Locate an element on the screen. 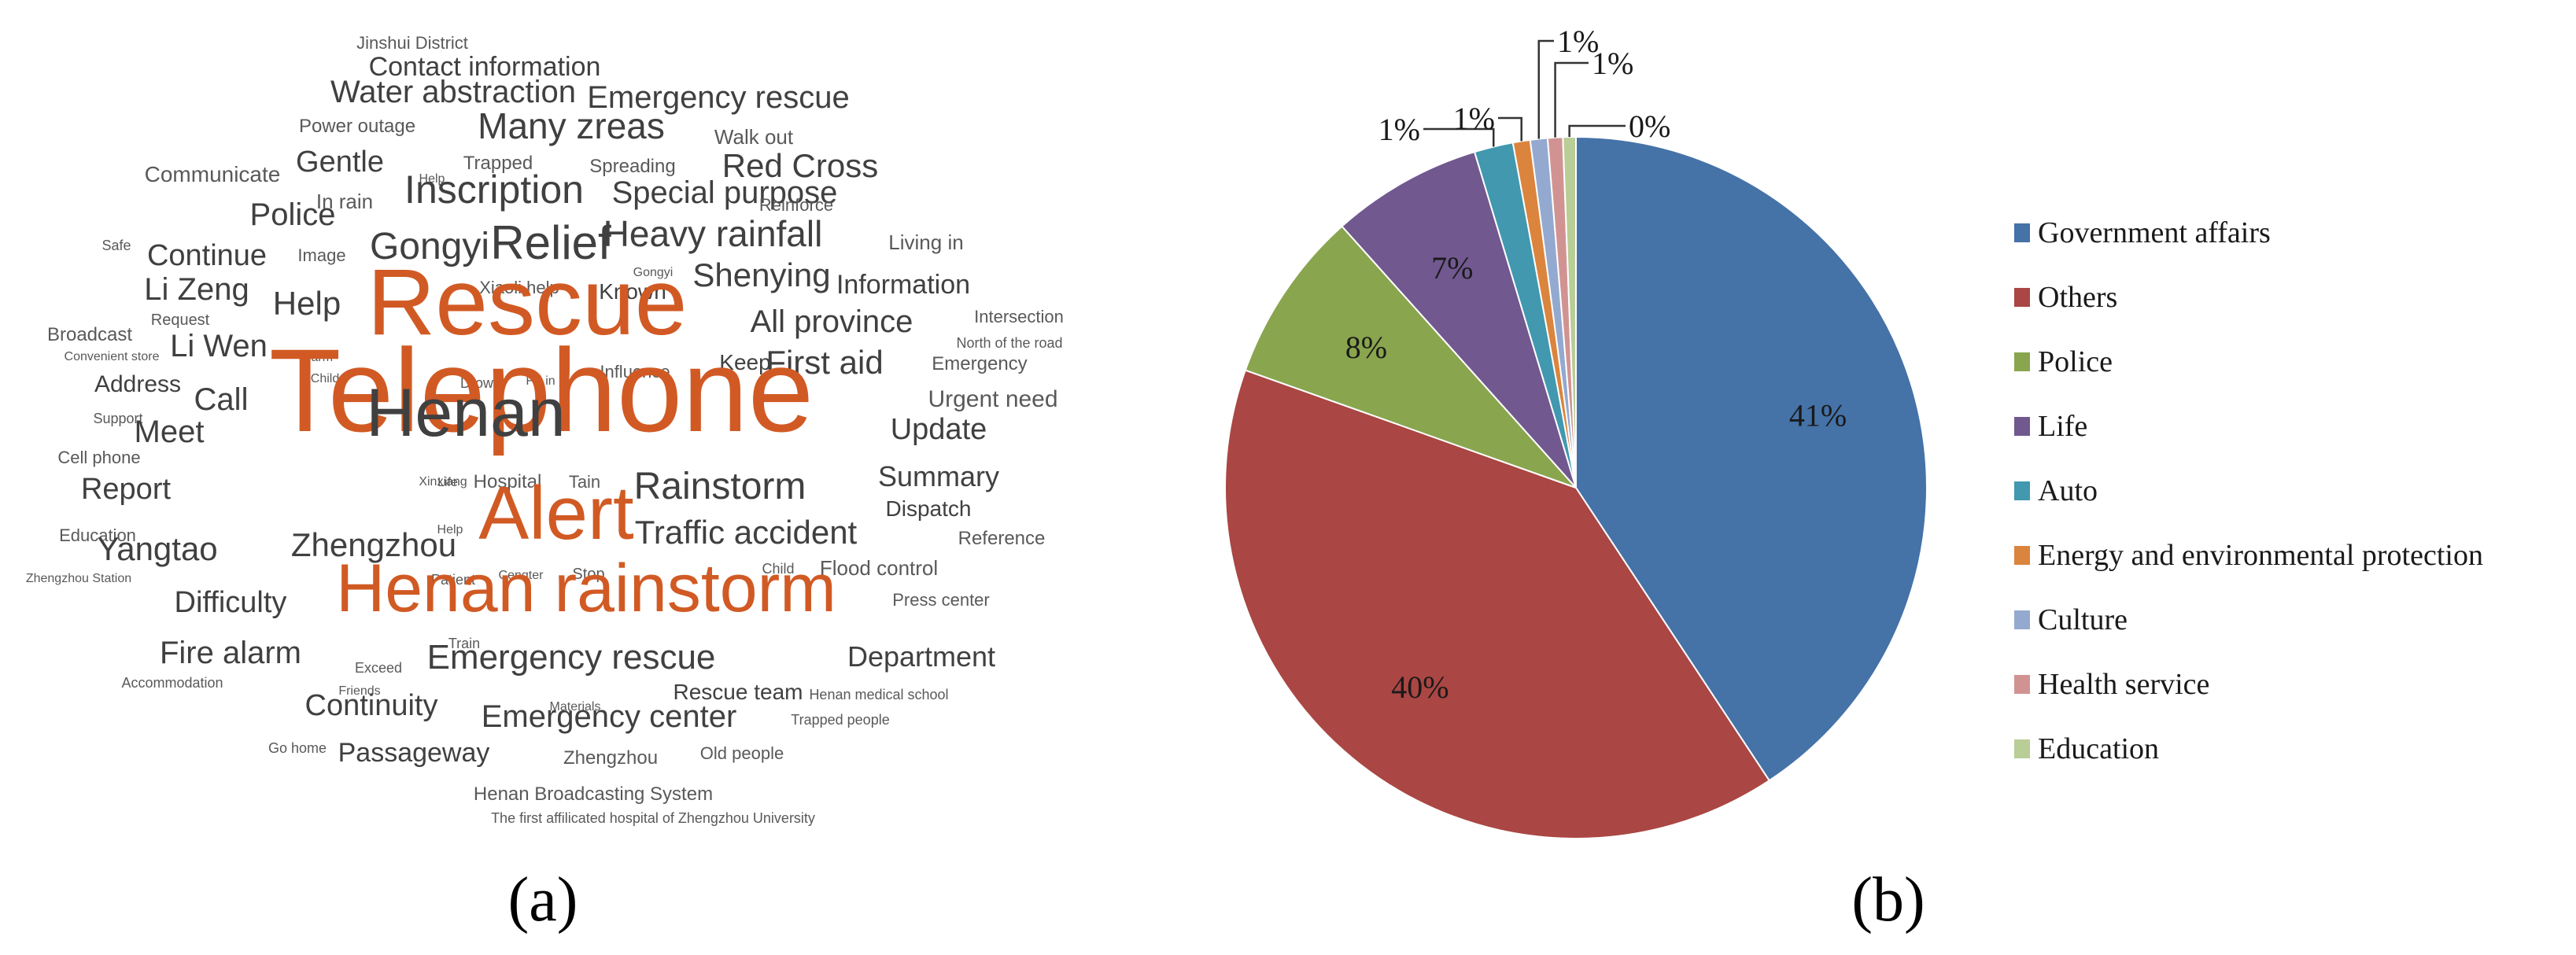 The image size is (2576, 955). word-cloud-word: Inscription is located at coordinates (494, 190).